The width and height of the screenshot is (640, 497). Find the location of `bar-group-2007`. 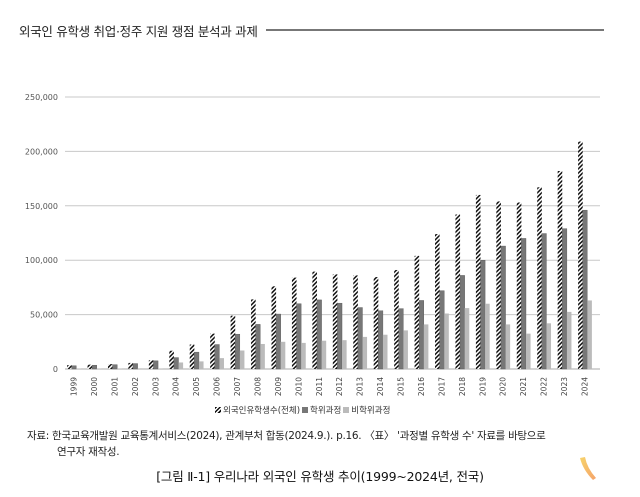

bar-group-2007 is located at coordinates (237, 342).